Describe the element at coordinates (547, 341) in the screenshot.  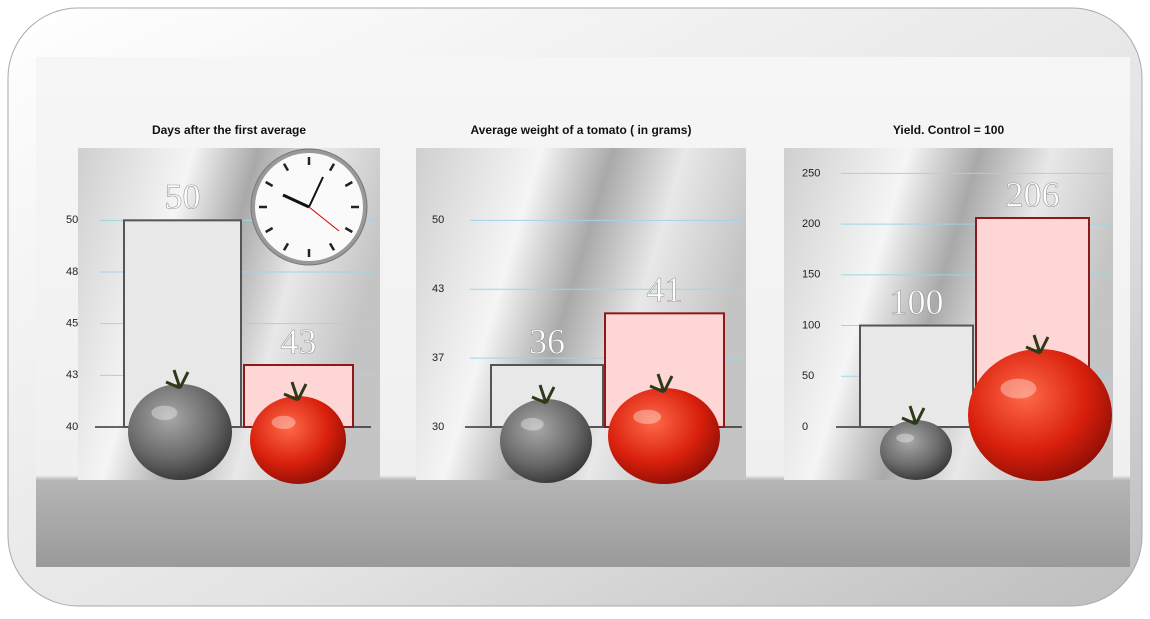
I see `value-label: 36` at that location.